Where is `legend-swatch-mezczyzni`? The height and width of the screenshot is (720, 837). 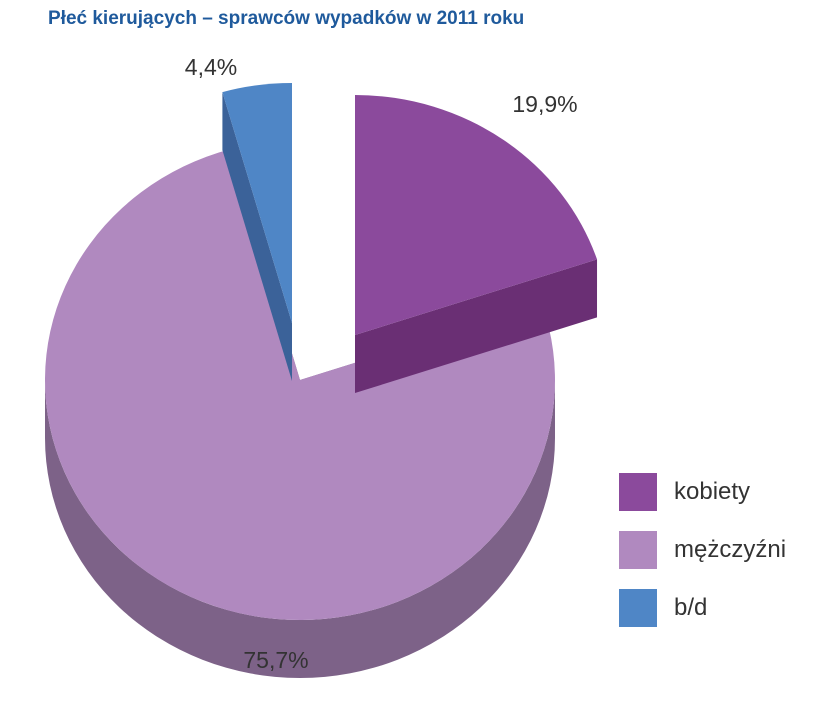
legend-swatch-mezczyzni is located at coordinates (638, 550).